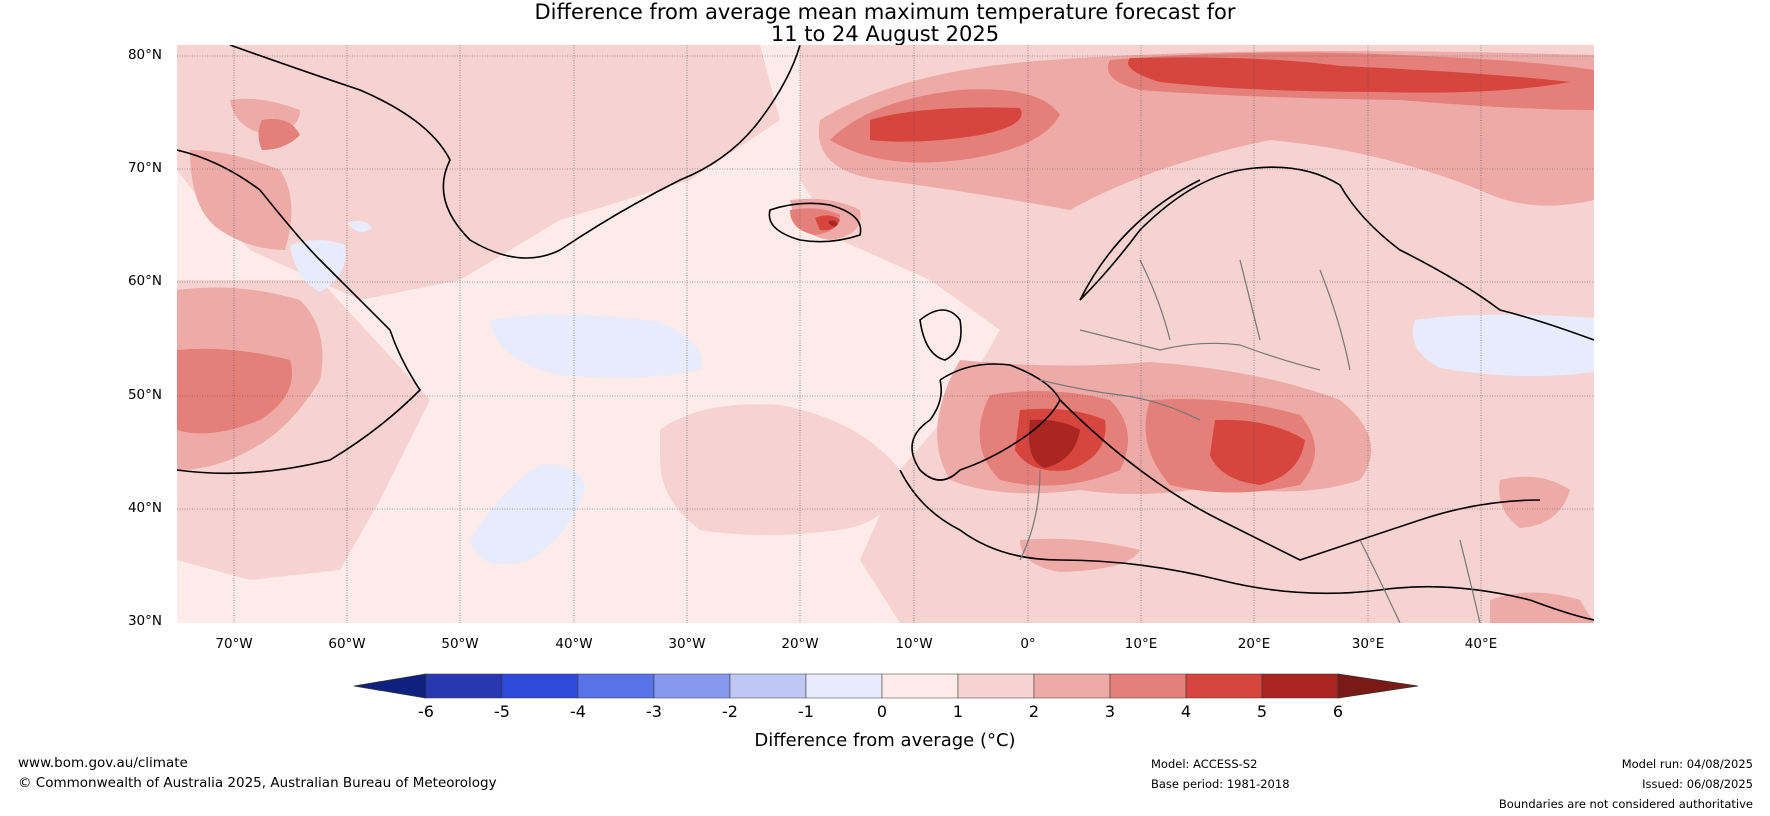 This screenshot has height=816, width=1770. I want to click on colorbar-tick-label: 0, so click(882, 711).